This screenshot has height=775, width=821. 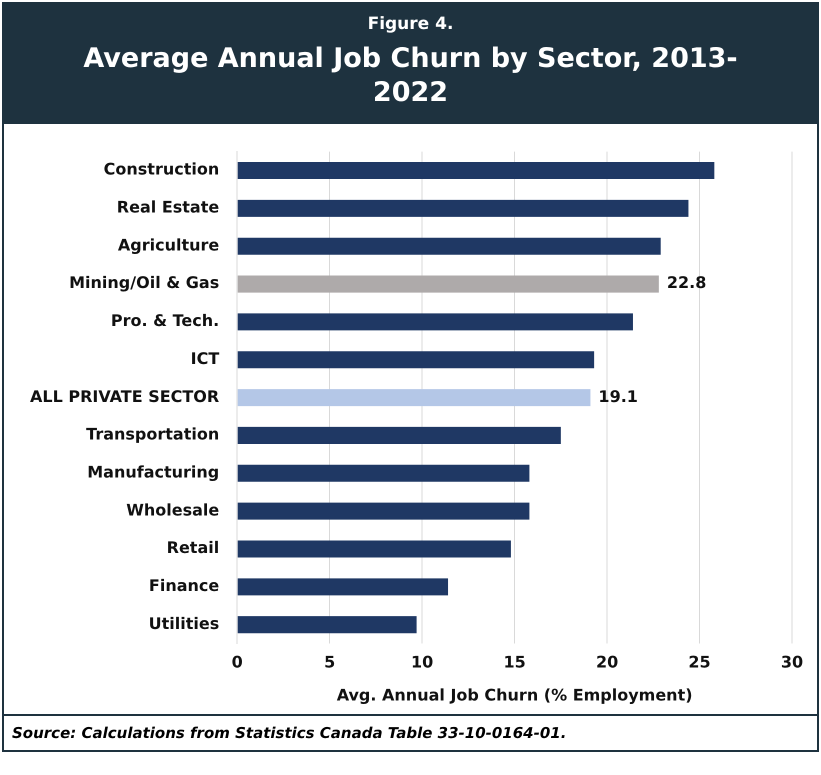 What do you see at coordinates (193, 547) in the screenshot?
I see `y-tick-label: Retail` at bounding box center [193, 547].